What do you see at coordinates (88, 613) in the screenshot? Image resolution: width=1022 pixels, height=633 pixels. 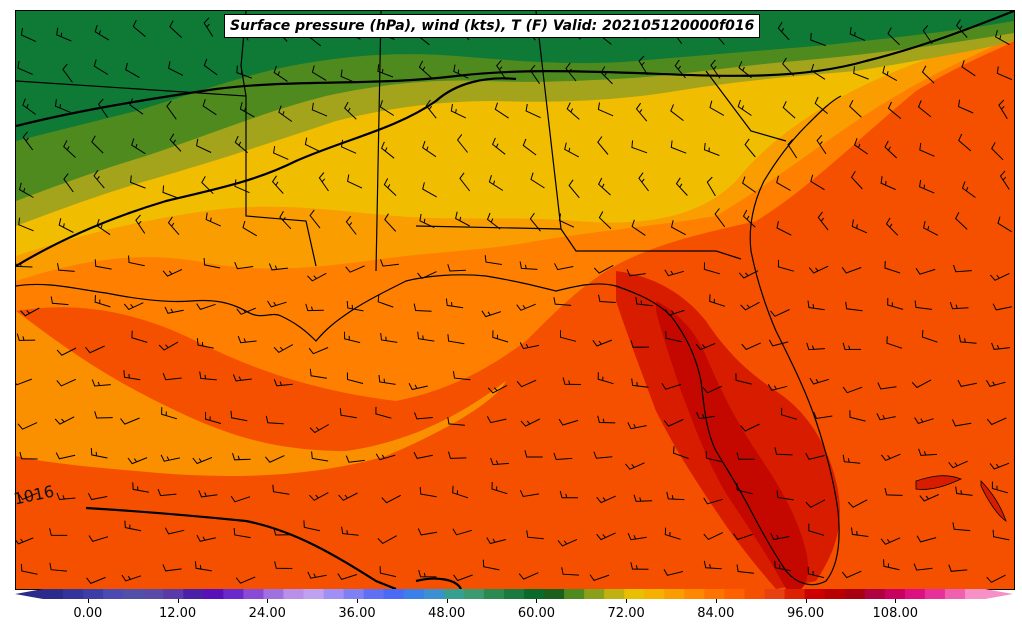 I see `colorbar-tick-label: 0.00` at bounding box center [88, 613].